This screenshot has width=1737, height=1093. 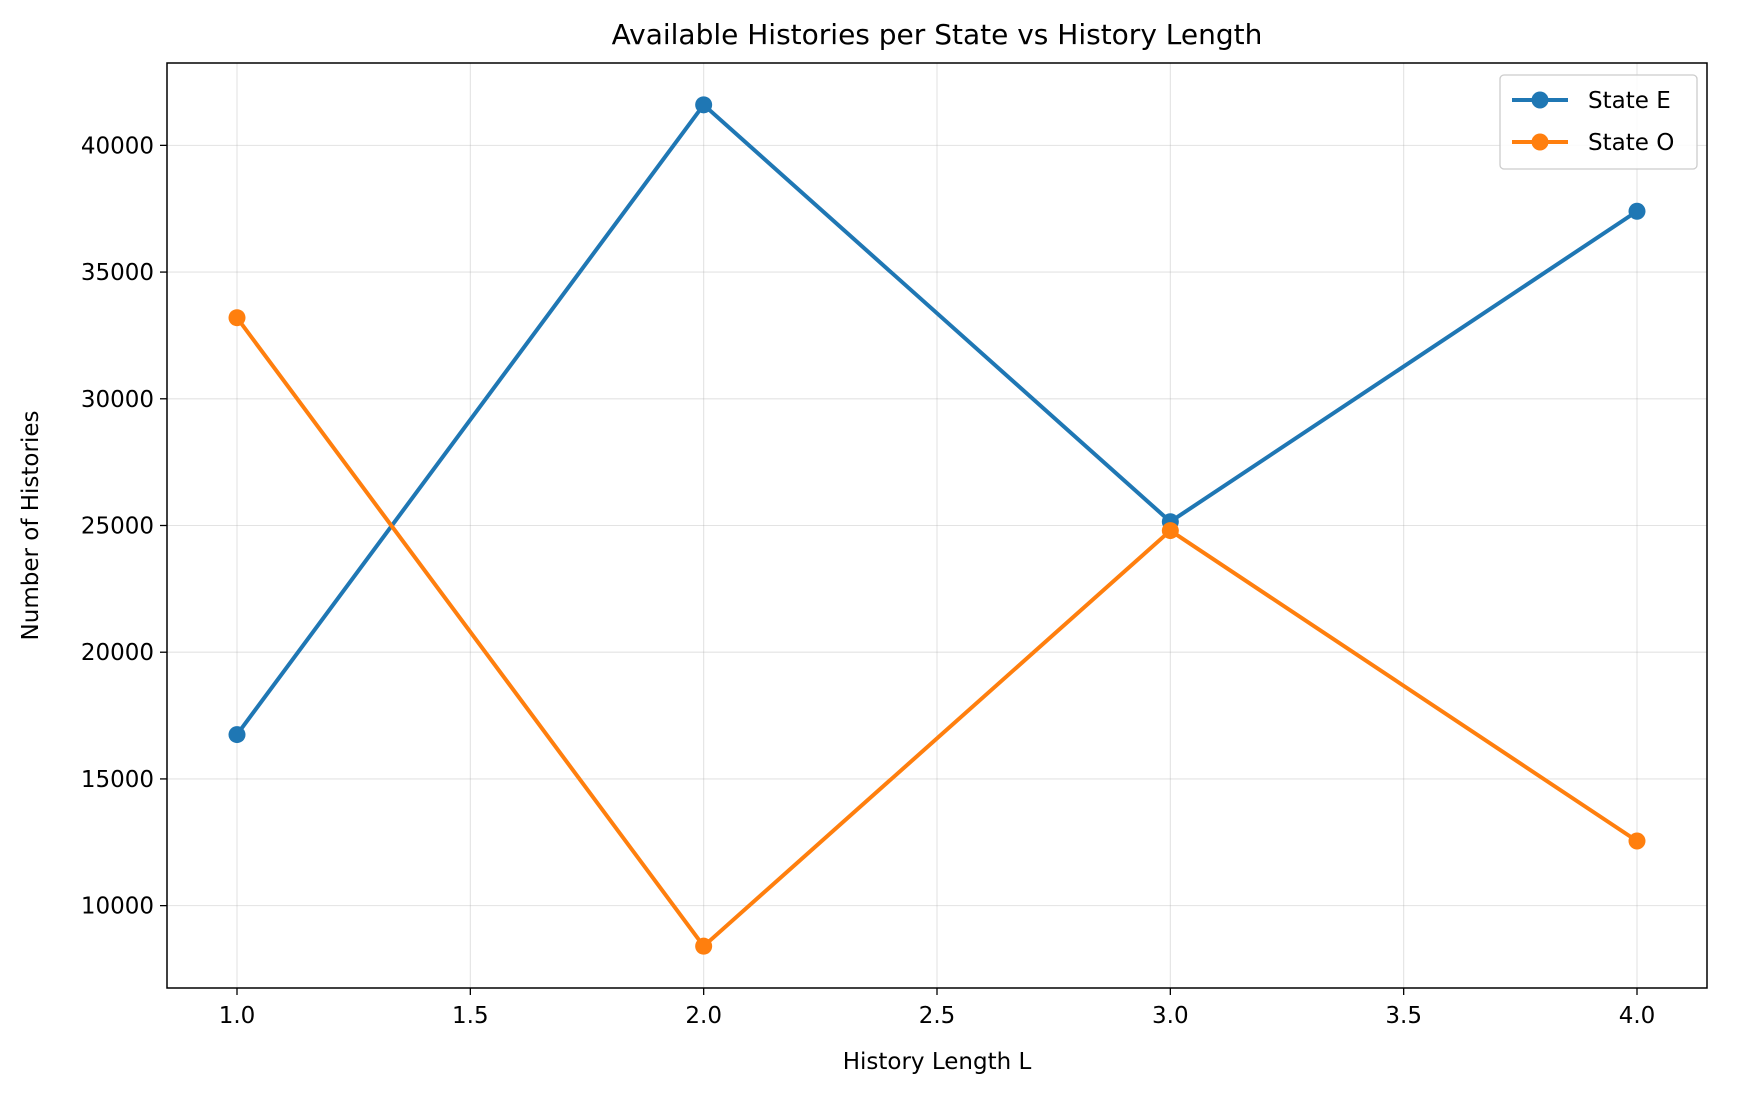 What do you see at coordinates (937, 1062) in the screenshot?
I see `x-axis-label: History Length L` at bounding box center [937, 1062].